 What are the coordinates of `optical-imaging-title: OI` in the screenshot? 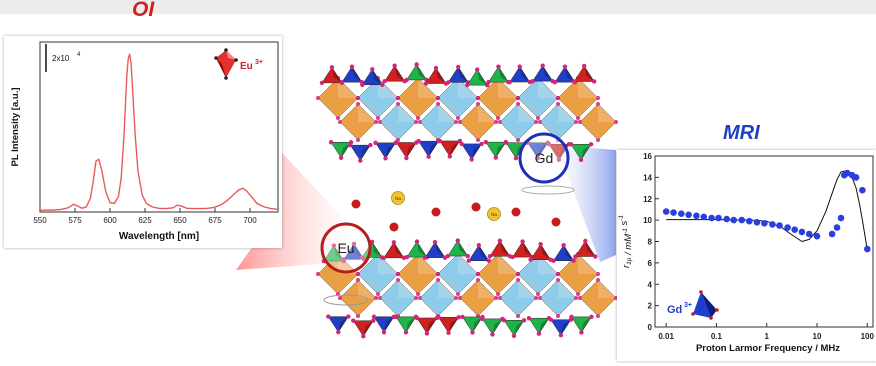 It's located at (143, 10).